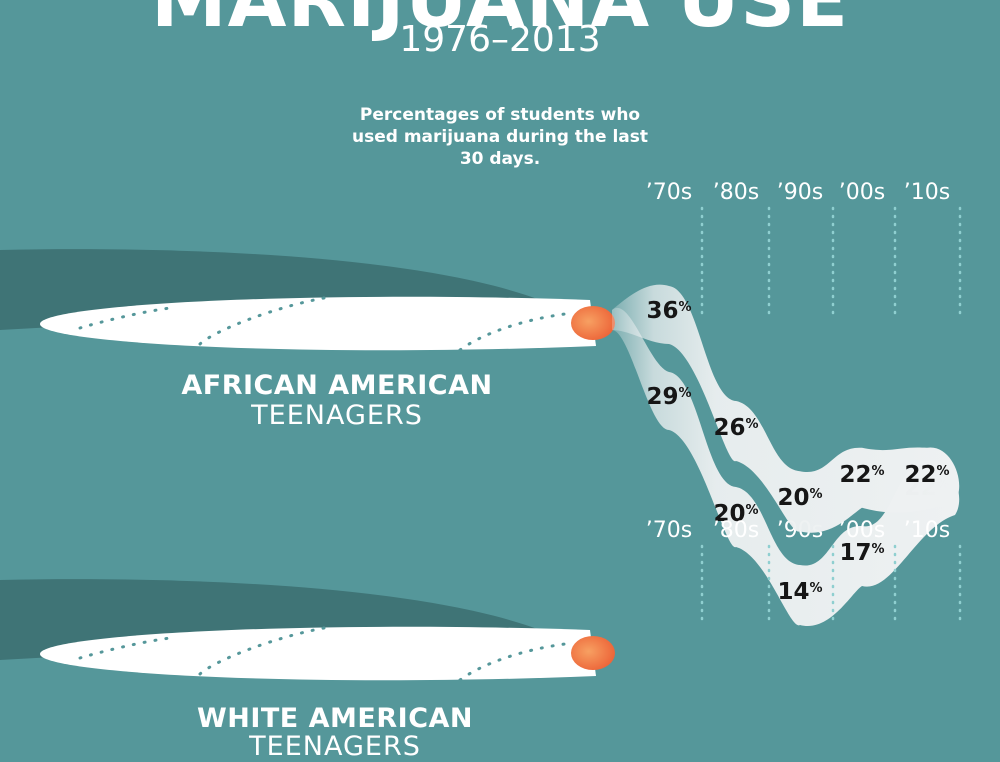  Describe the element at coordinates (861, 553) in the screenshot. I see `value-label: 17%` at that location.